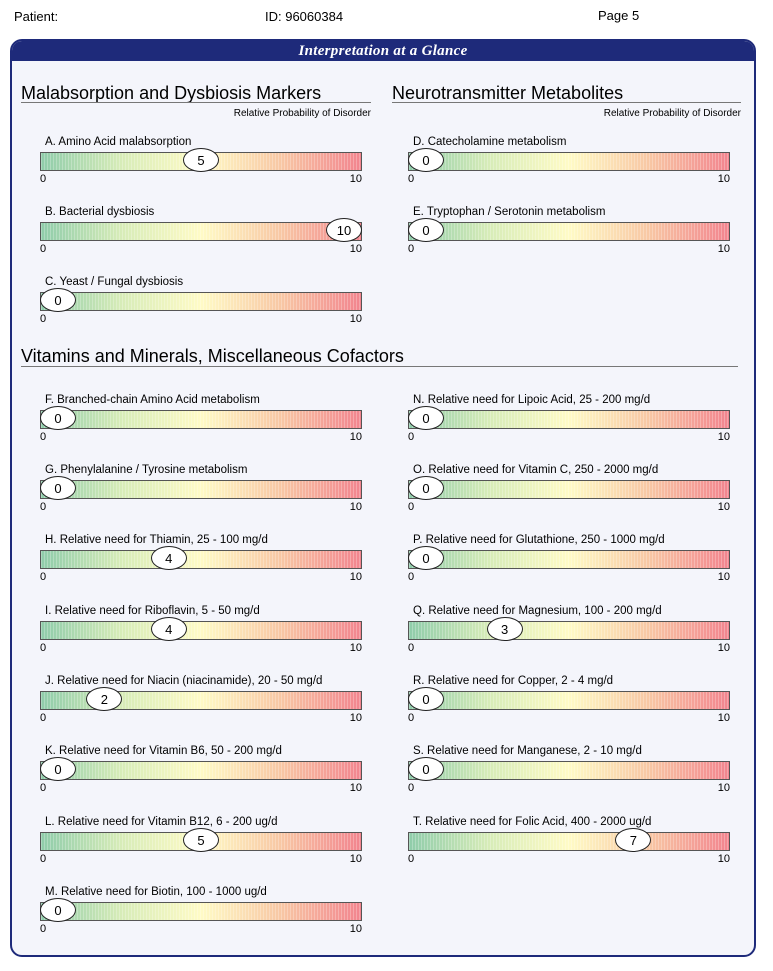  What do you see at coordinates (36, 16) in the screenshot?
I see `patient-label: Patient:` at bounding box center [36, 16].